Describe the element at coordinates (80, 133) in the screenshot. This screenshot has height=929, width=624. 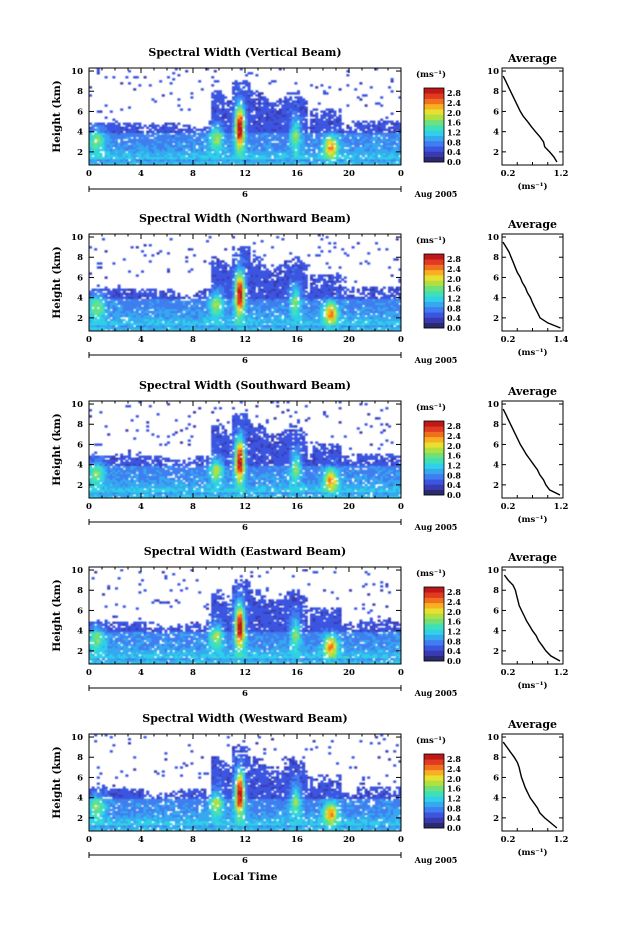
I see `y-tick-label: 4` at that location.